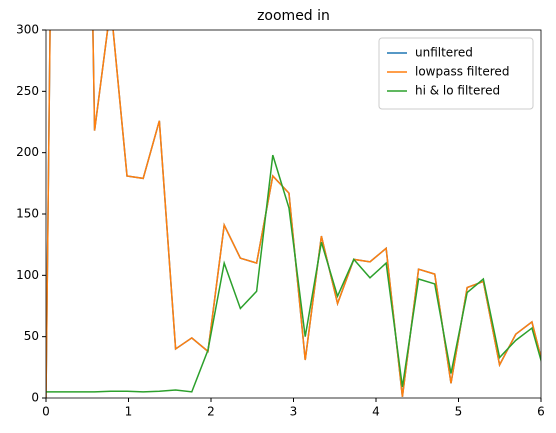 The image size is (556, 433). I want to click on y-tick-label: 200, so click(27, 152).